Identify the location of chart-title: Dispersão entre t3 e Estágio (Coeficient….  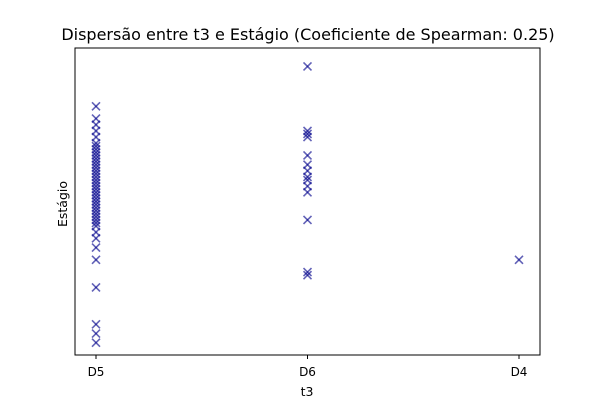
(307, 34).